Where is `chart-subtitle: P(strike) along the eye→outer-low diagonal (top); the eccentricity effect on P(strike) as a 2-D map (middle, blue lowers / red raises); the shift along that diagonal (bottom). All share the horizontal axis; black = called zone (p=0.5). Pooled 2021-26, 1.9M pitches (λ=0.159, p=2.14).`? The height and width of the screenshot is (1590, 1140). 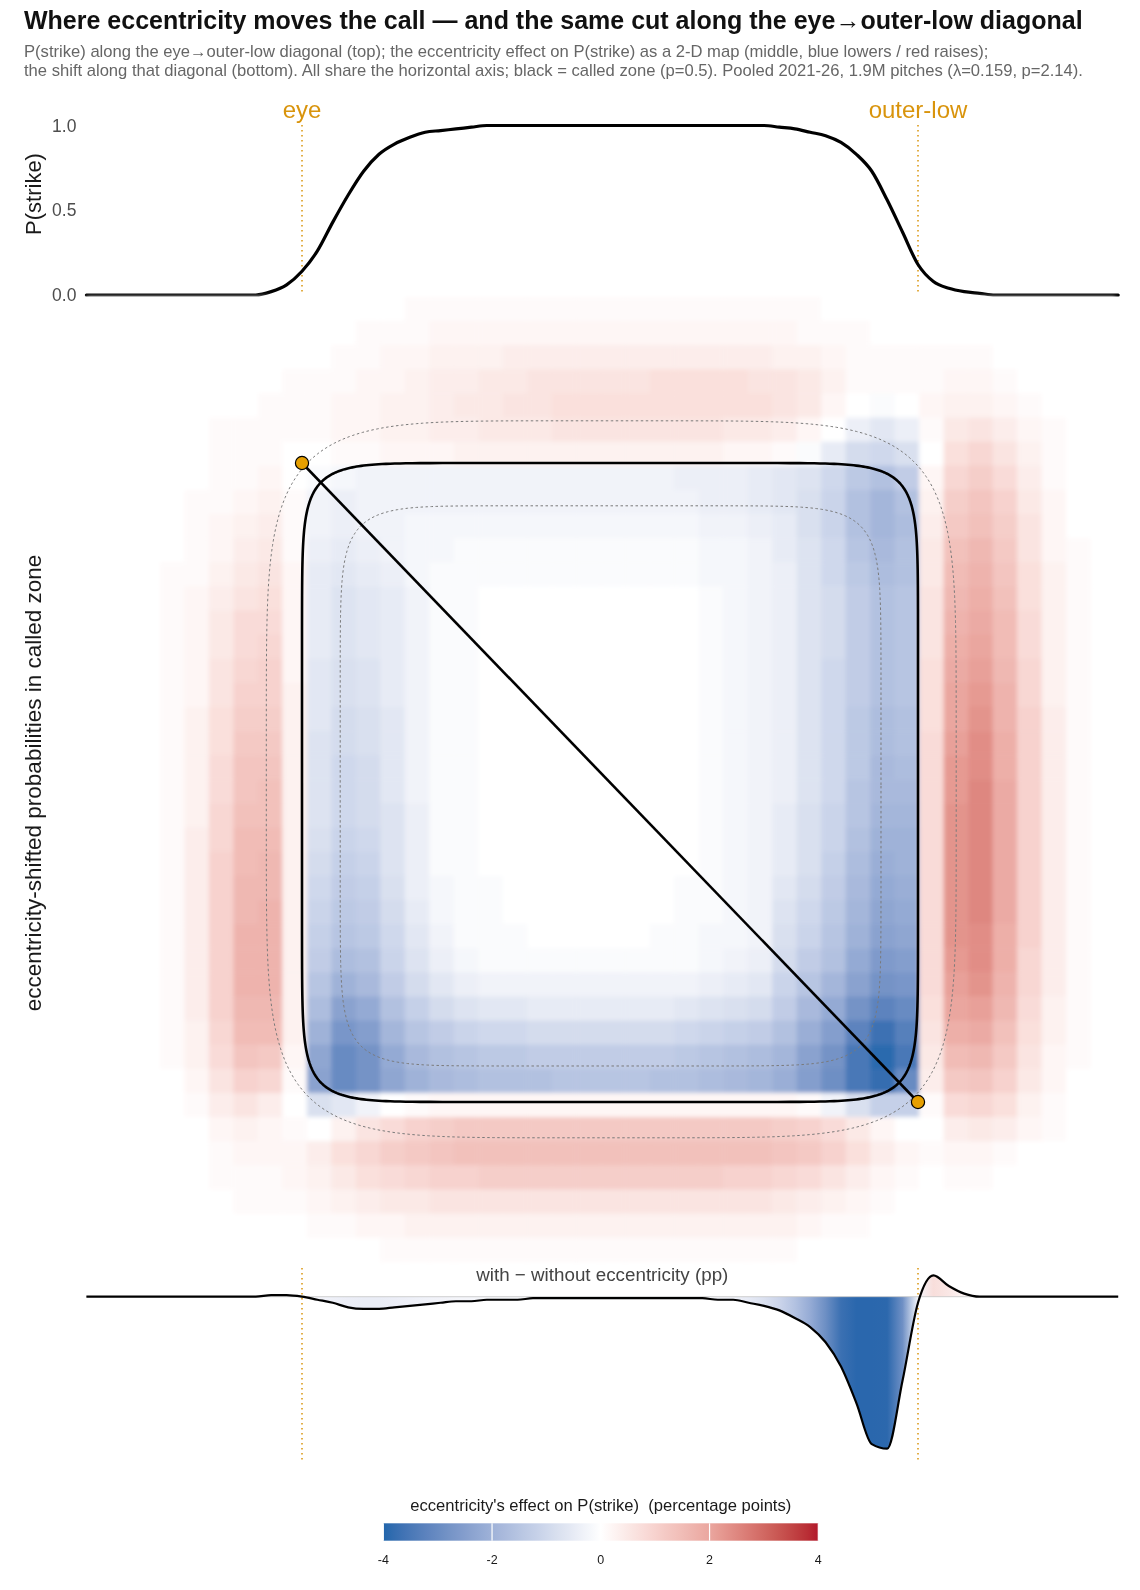
chart-subtitle: P(strike) along the eye→outer-low diagonal (top); the eccentricity effect on P(strike) as a 2-D map (middle, blue lowers / red raises); the shift along that diagonal (bottom). All share the horizontal axis; black = called zone (p=0.5). Pooled 2021-26, 1.9M pitches (λ=0.159, p=2.14). is located at coordinates (553, 60).